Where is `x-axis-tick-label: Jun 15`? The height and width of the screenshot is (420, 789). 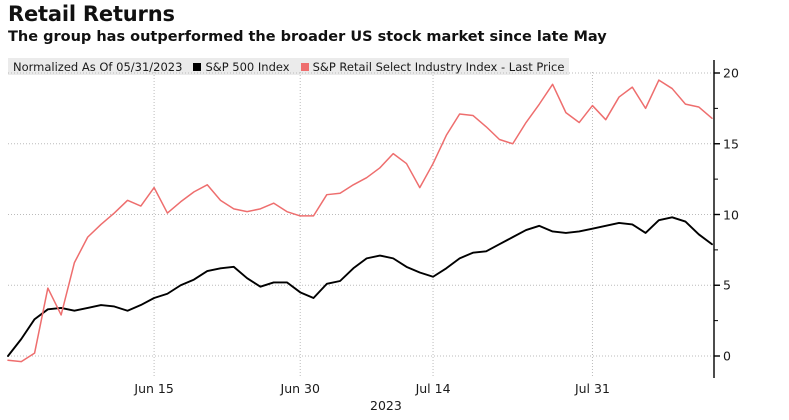
x-axis-tick-label: Jun 15 is located at coordinates (154, 388).